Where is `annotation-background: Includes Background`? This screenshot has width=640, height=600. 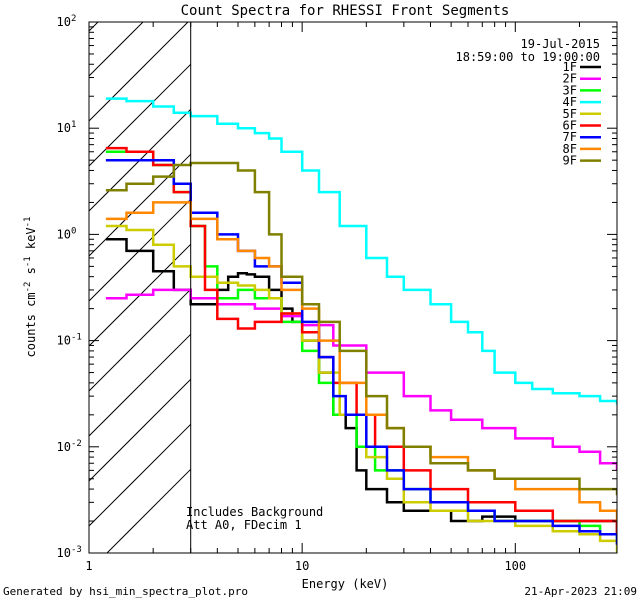
annotation-background: Includes Background is located at coordinates (254, 512).